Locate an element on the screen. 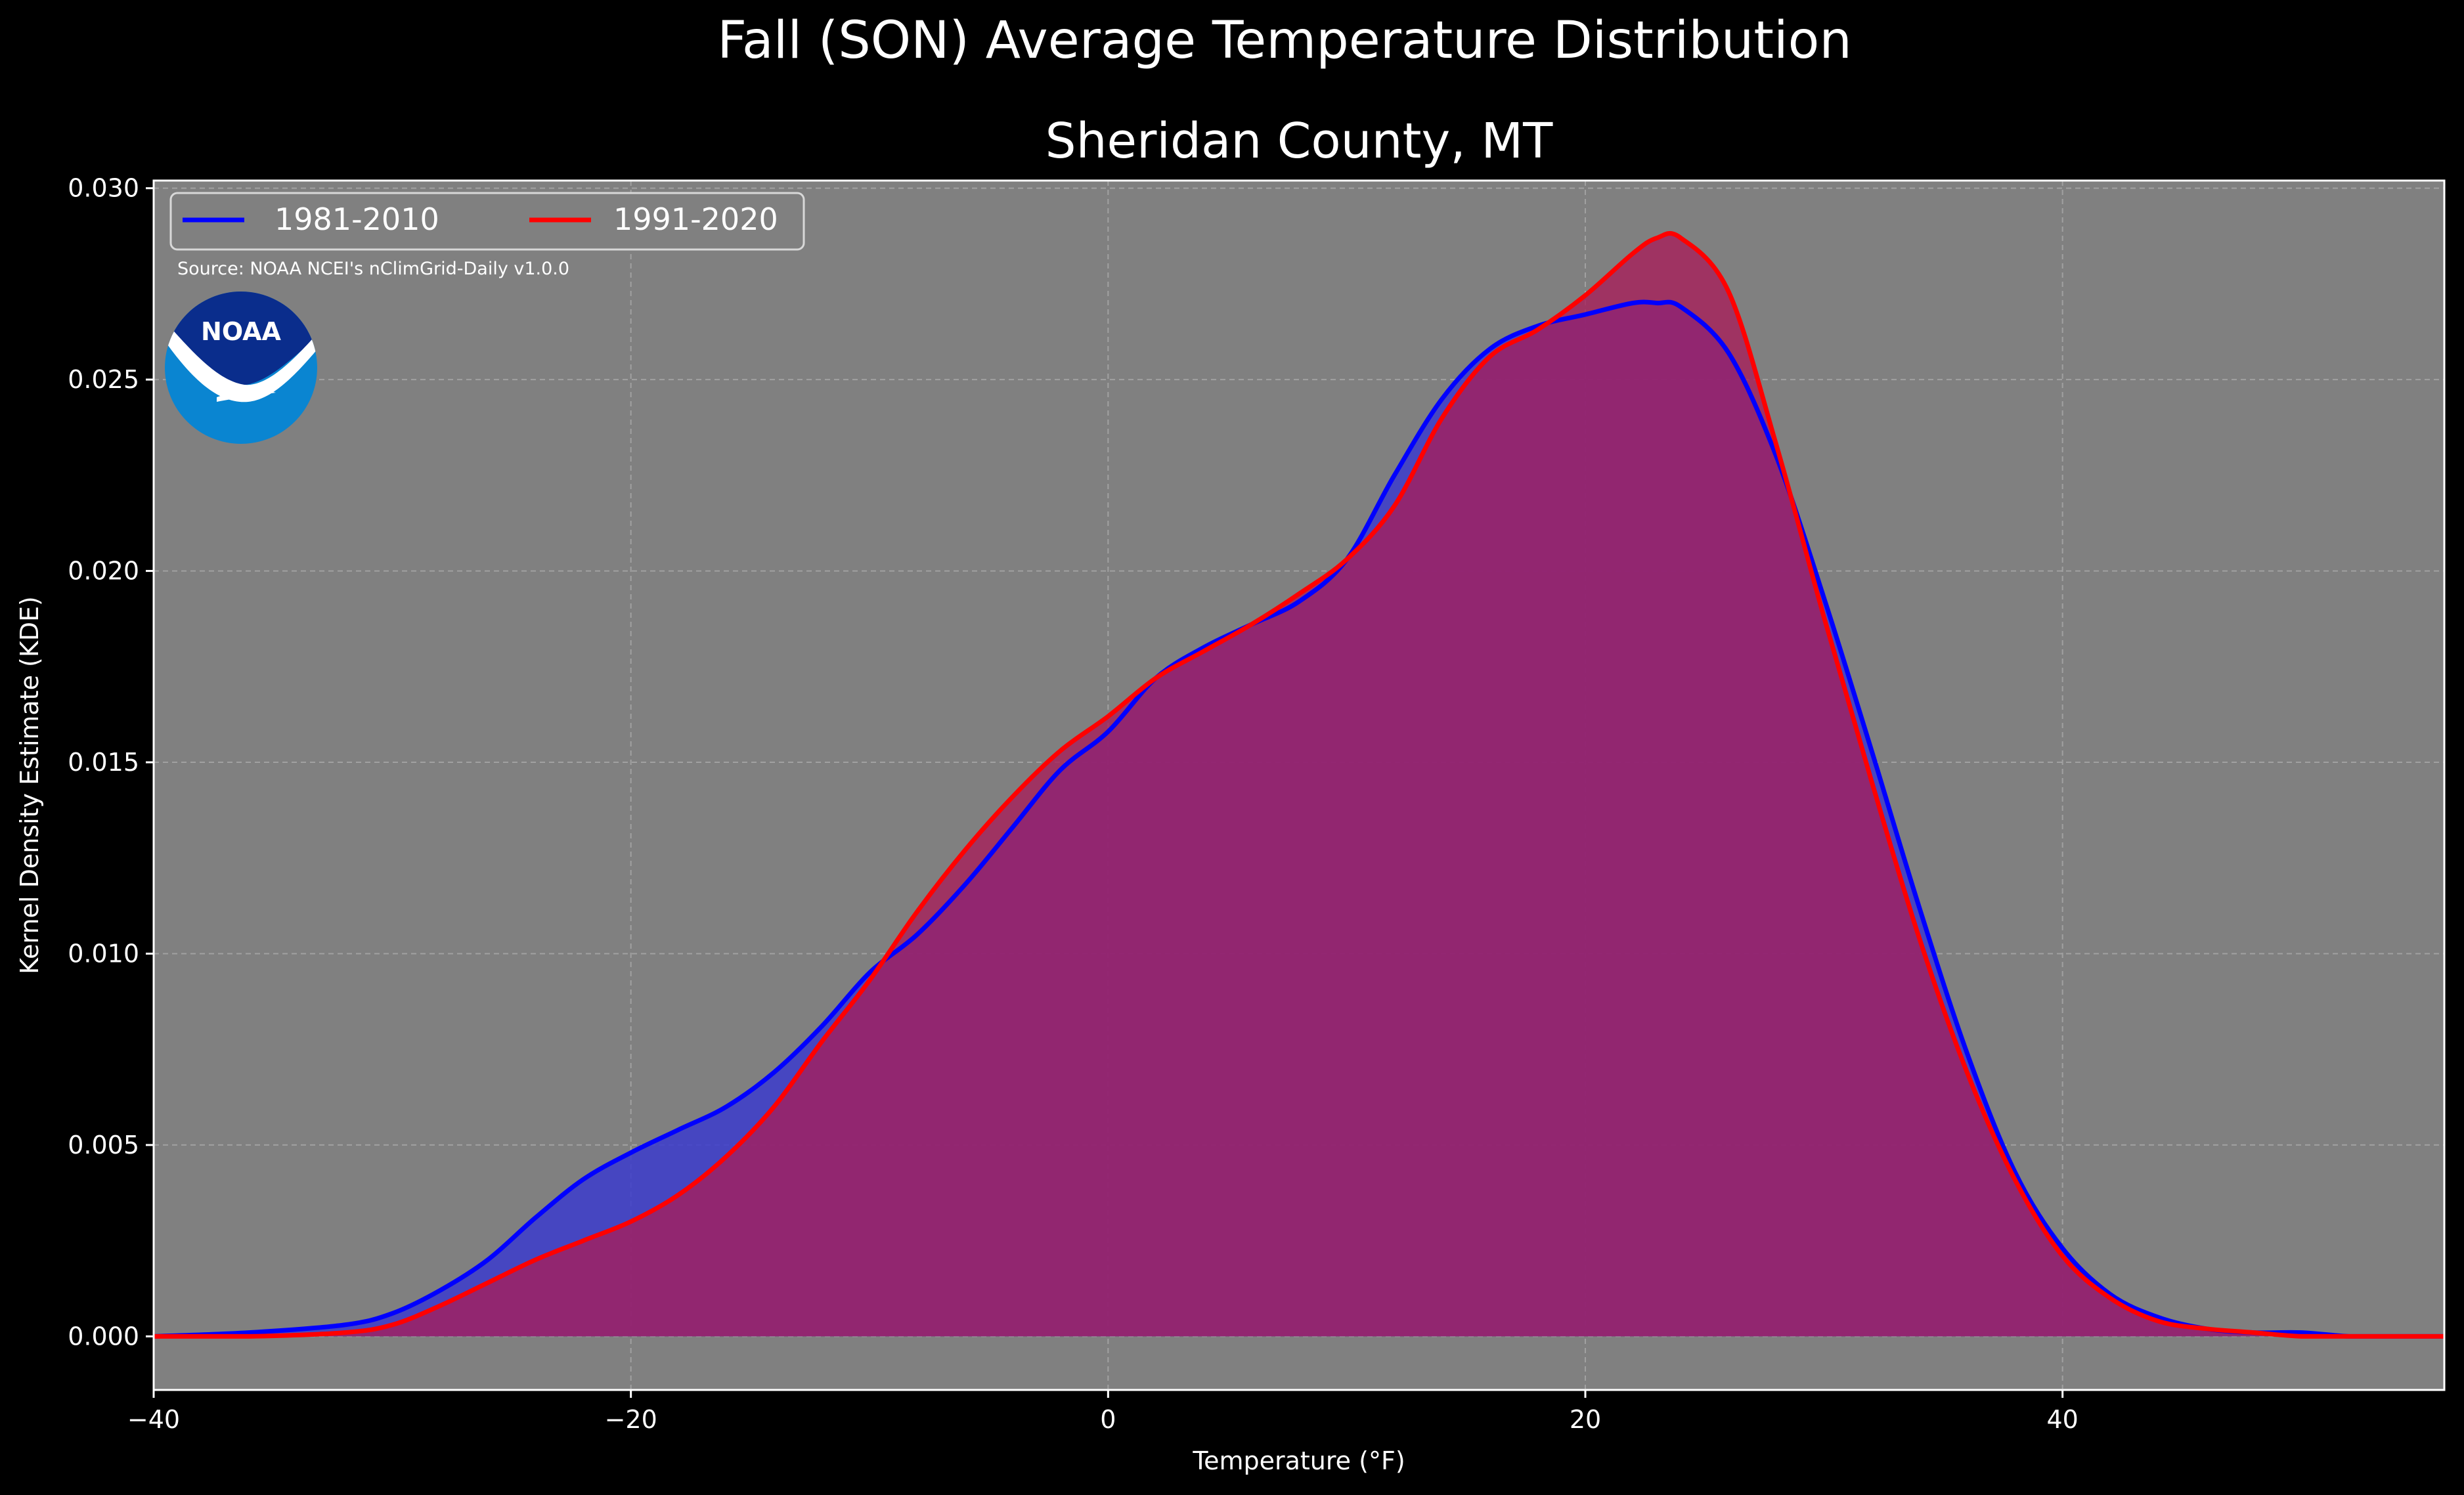 The height and width of the screenshot is (1495, 2464). x-axis-label: Temperature (°F) is located at coordinates (1298, 1460).